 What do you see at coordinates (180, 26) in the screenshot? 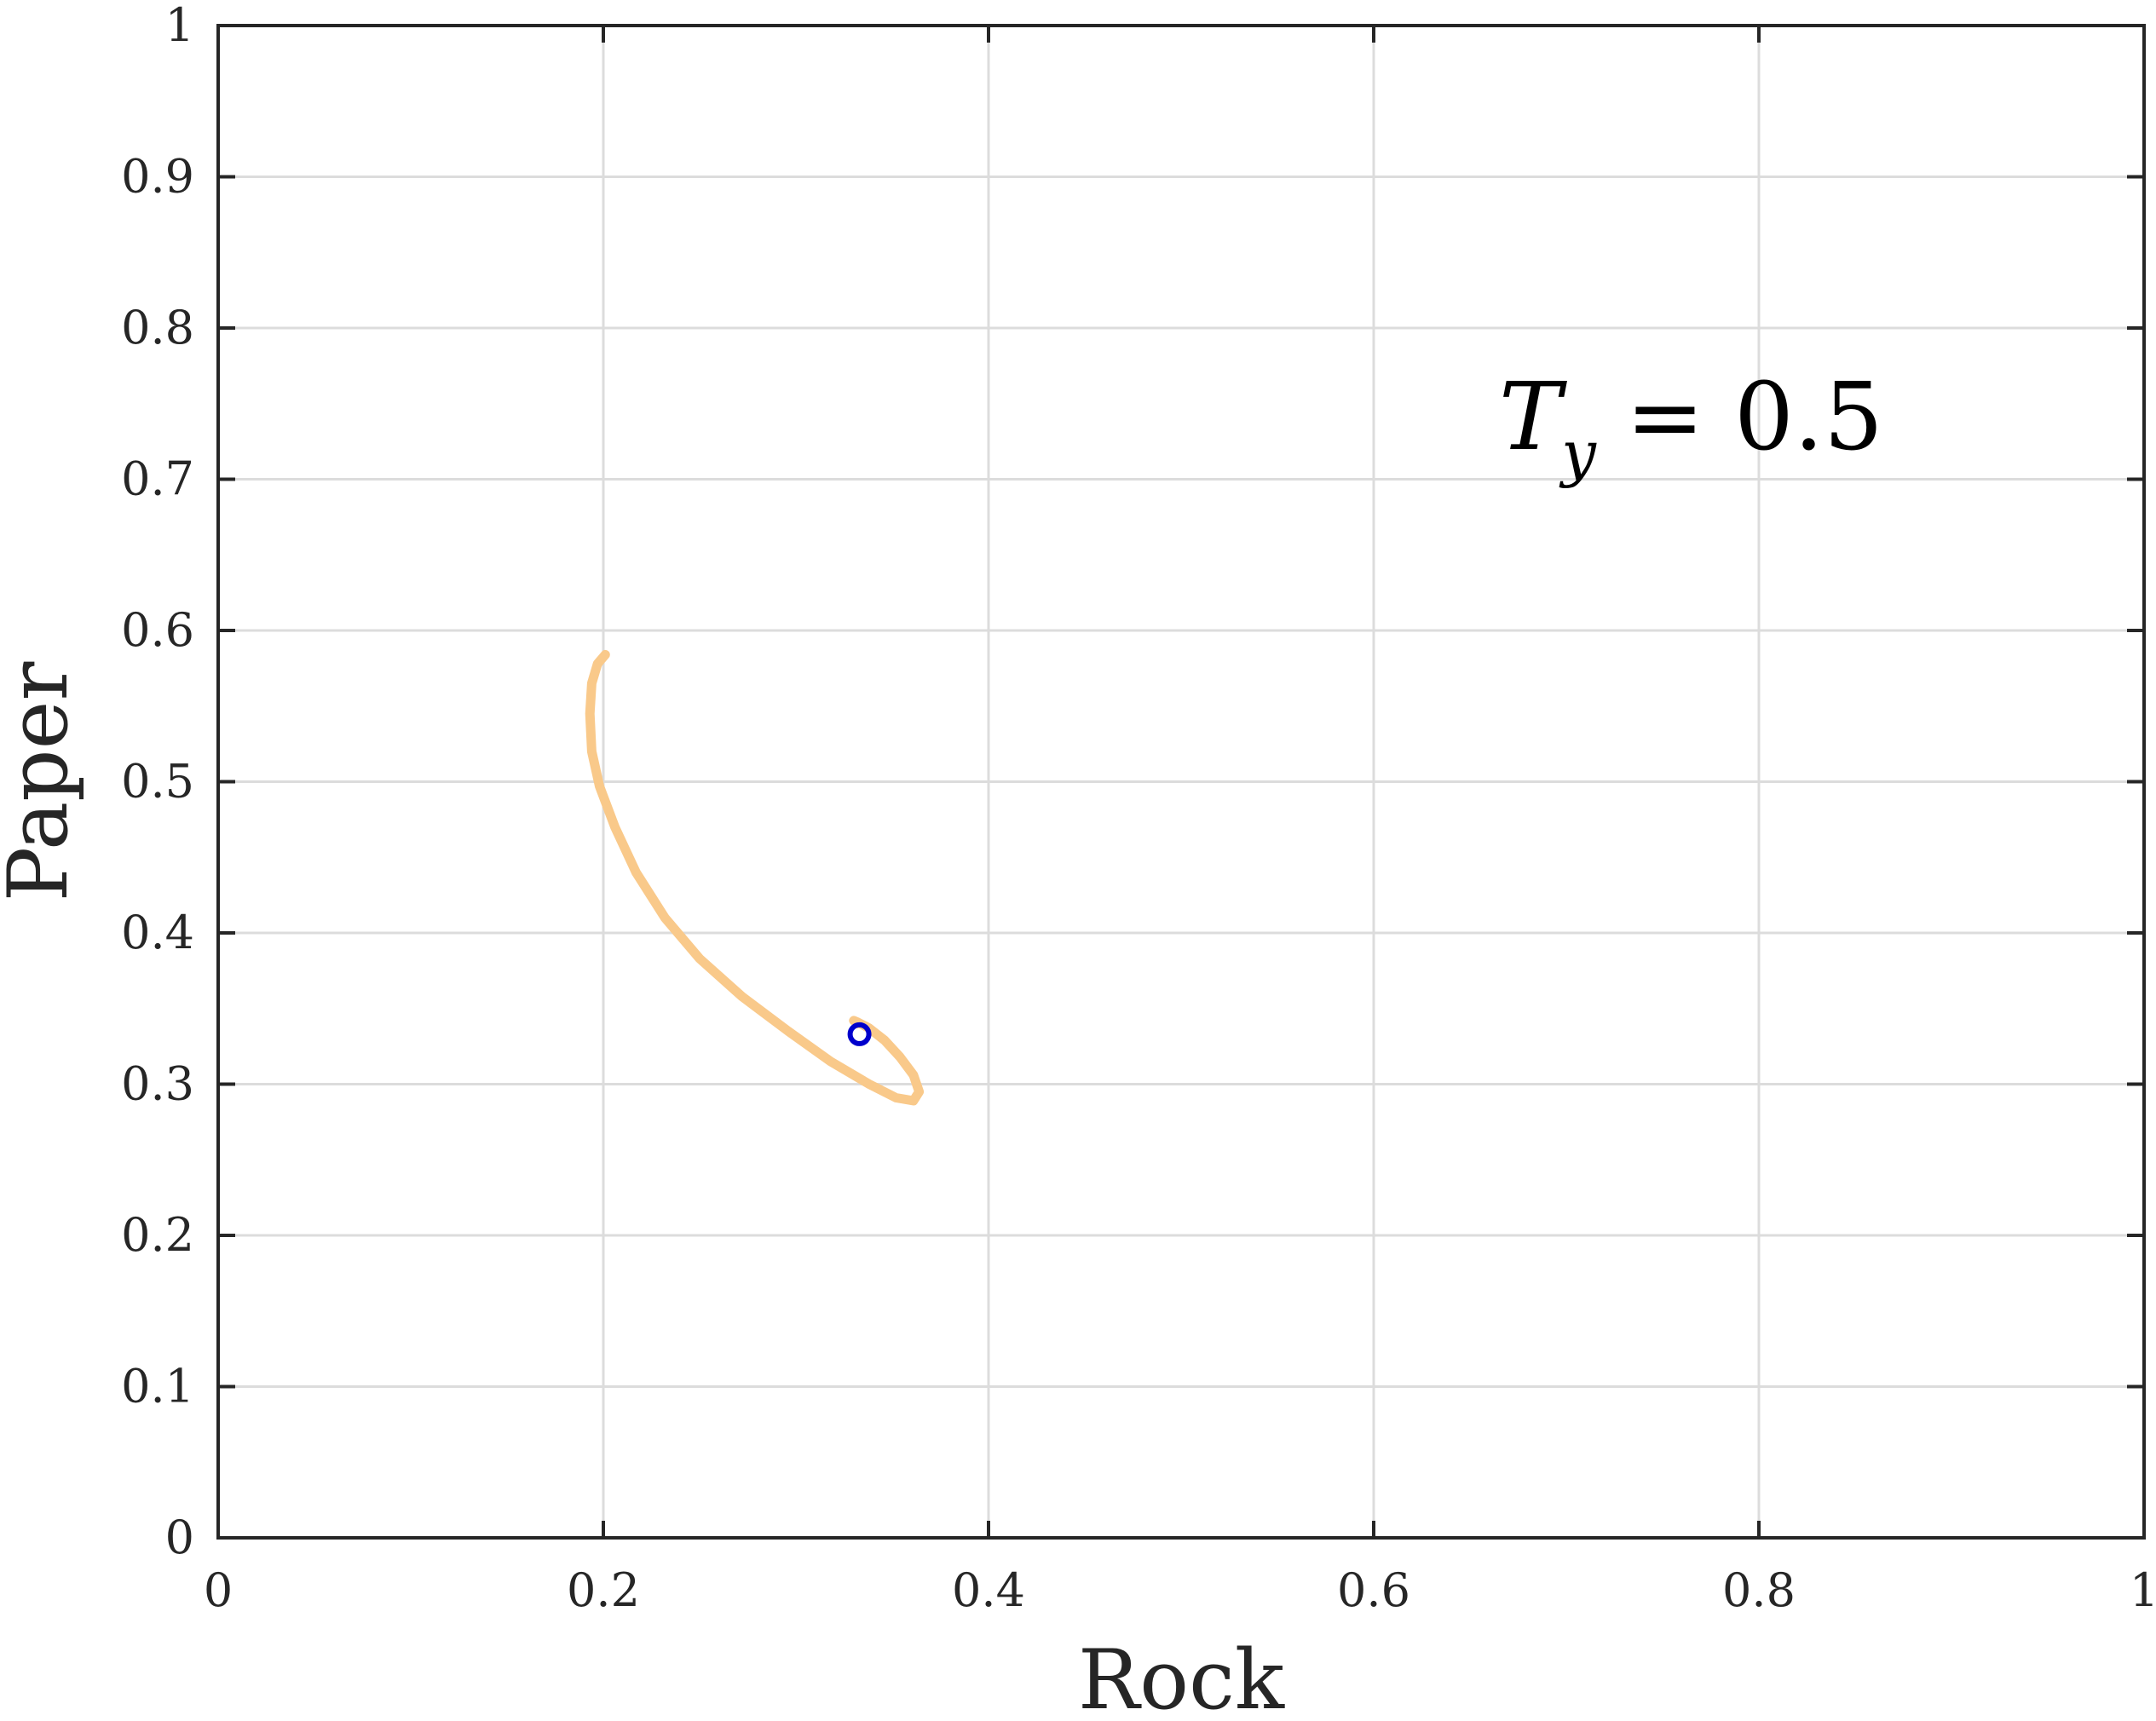
I see `y-tick-label: 1` at bounding box center [180, 26].